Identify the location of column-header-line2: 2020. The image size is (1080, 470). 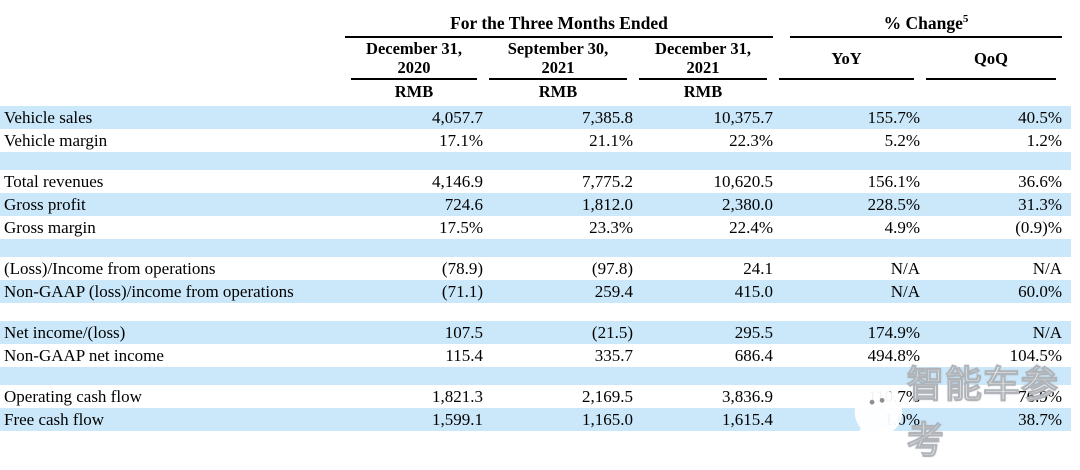
(414, 67).